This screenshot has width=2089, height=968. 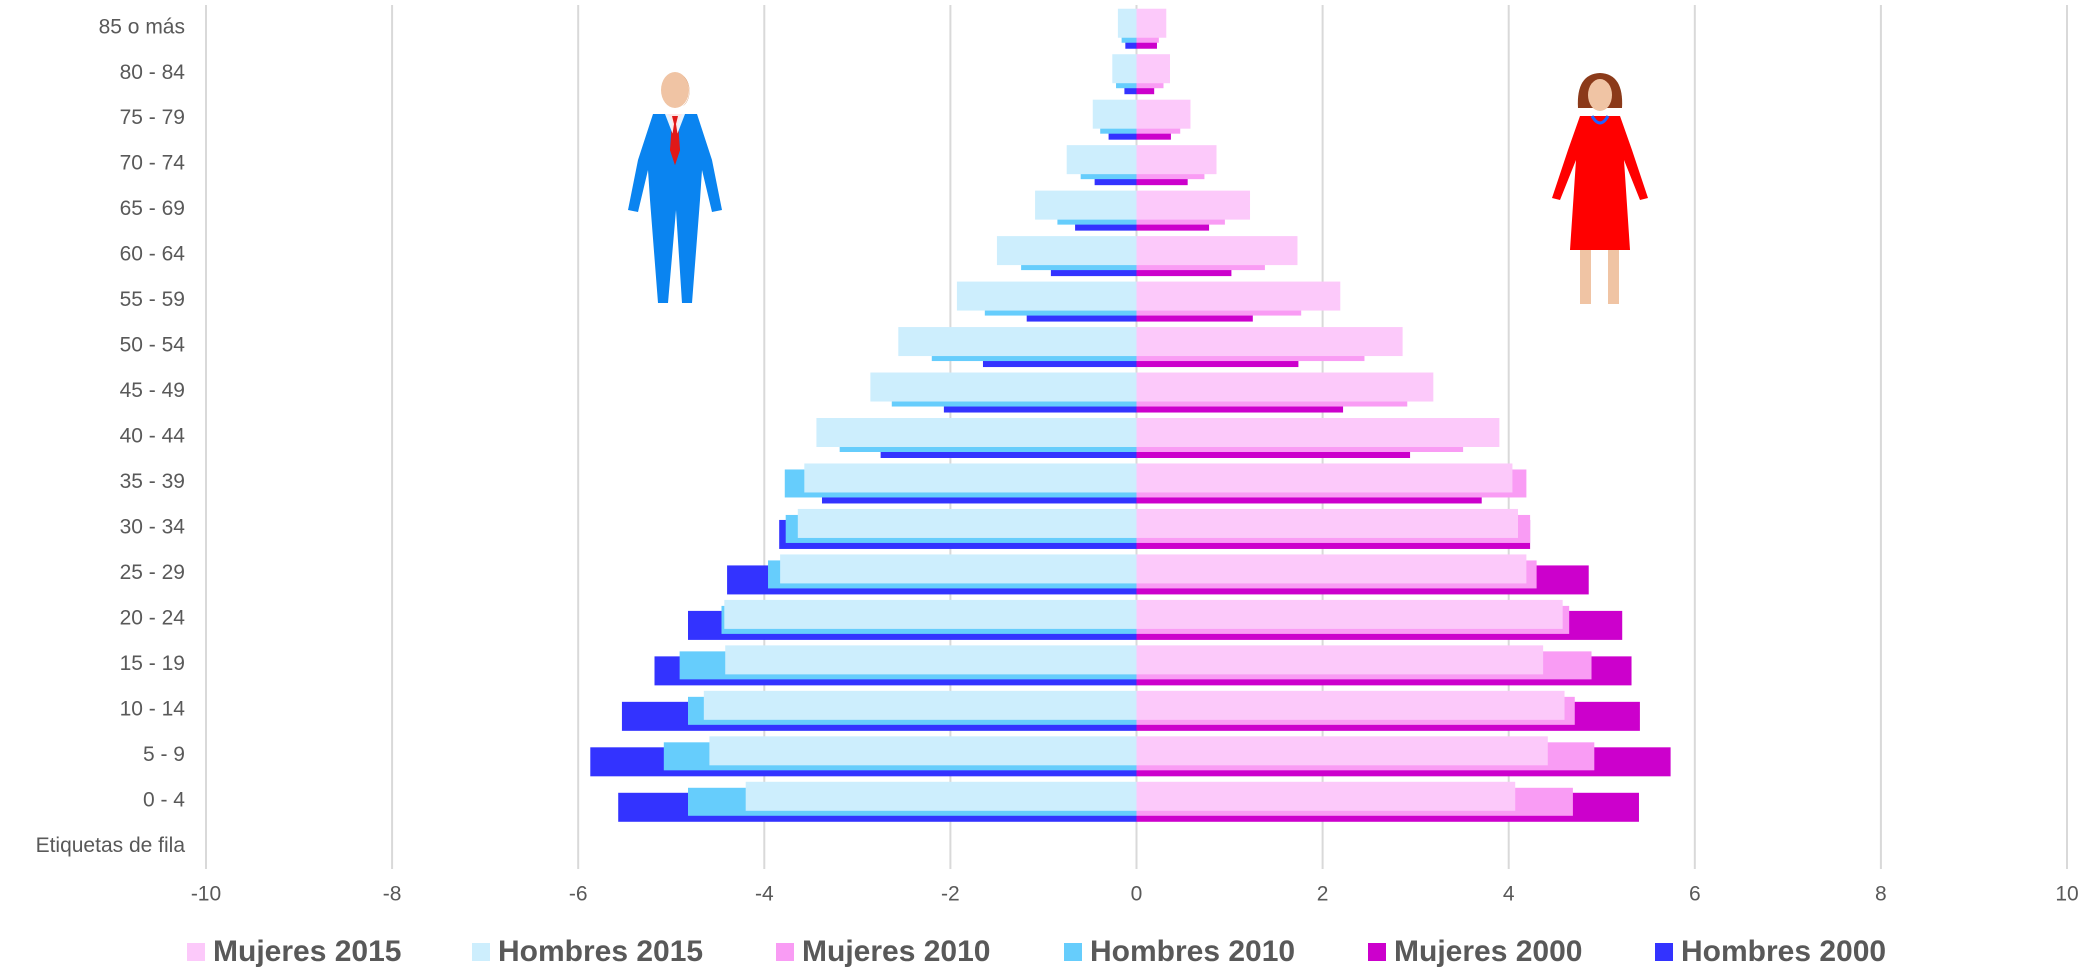 What do you see at coordinates (152, 117) in the screenshot?
I see `y-tick-label: 75 - 79` at bounding box center [152, 117].